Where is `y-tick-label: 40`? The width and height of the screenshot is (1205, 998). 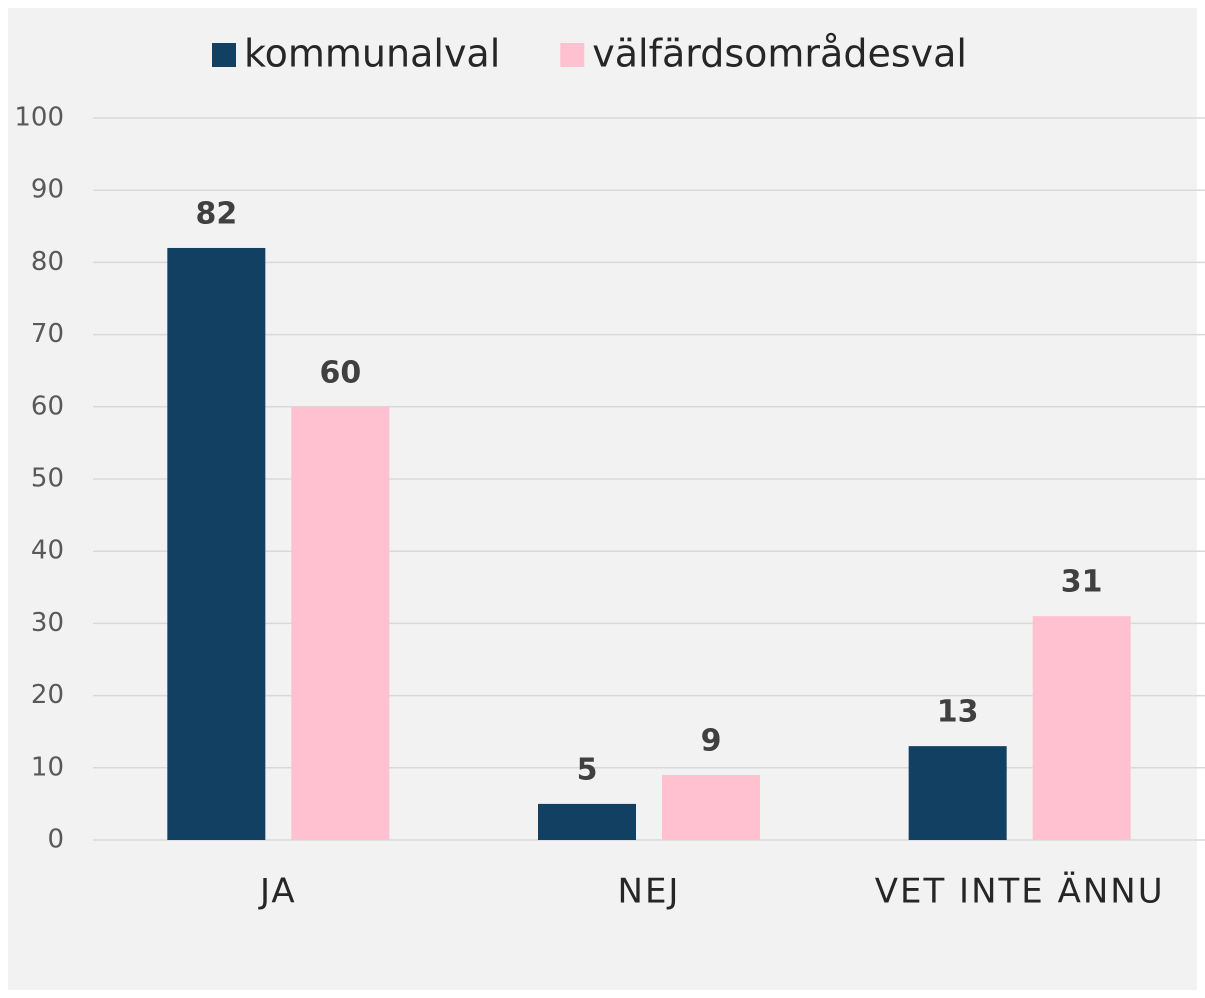
y-tick-label: 40 is located at coordinates (47, 551).